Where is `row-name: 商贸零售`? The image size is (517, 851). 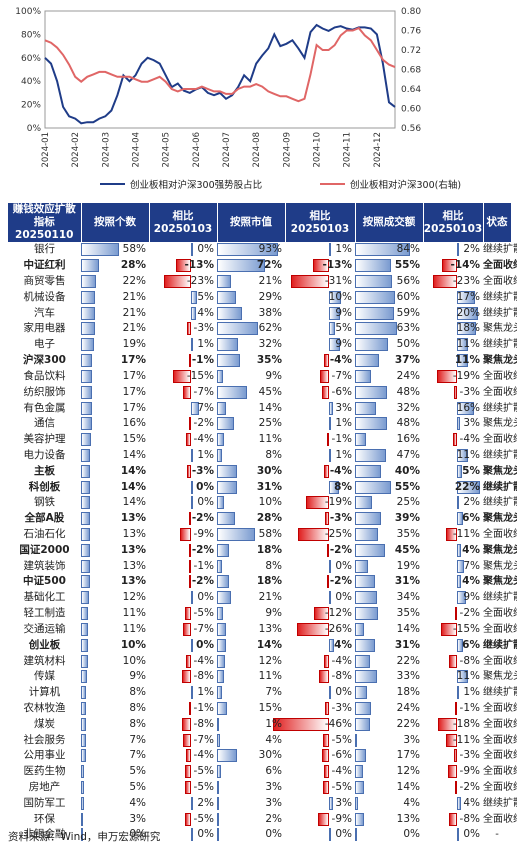
row-name: 商贸零售 is located at coordinates (44, 281).